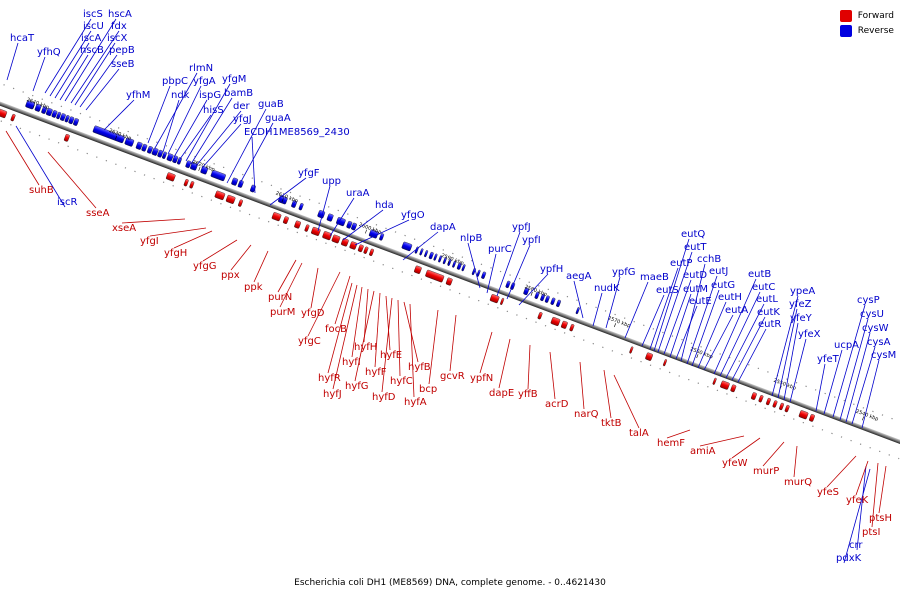  What do you see at coordinates (122, 50) in the screenshot?
I see `gene-label: pepB` at bounding box center [122, 50].